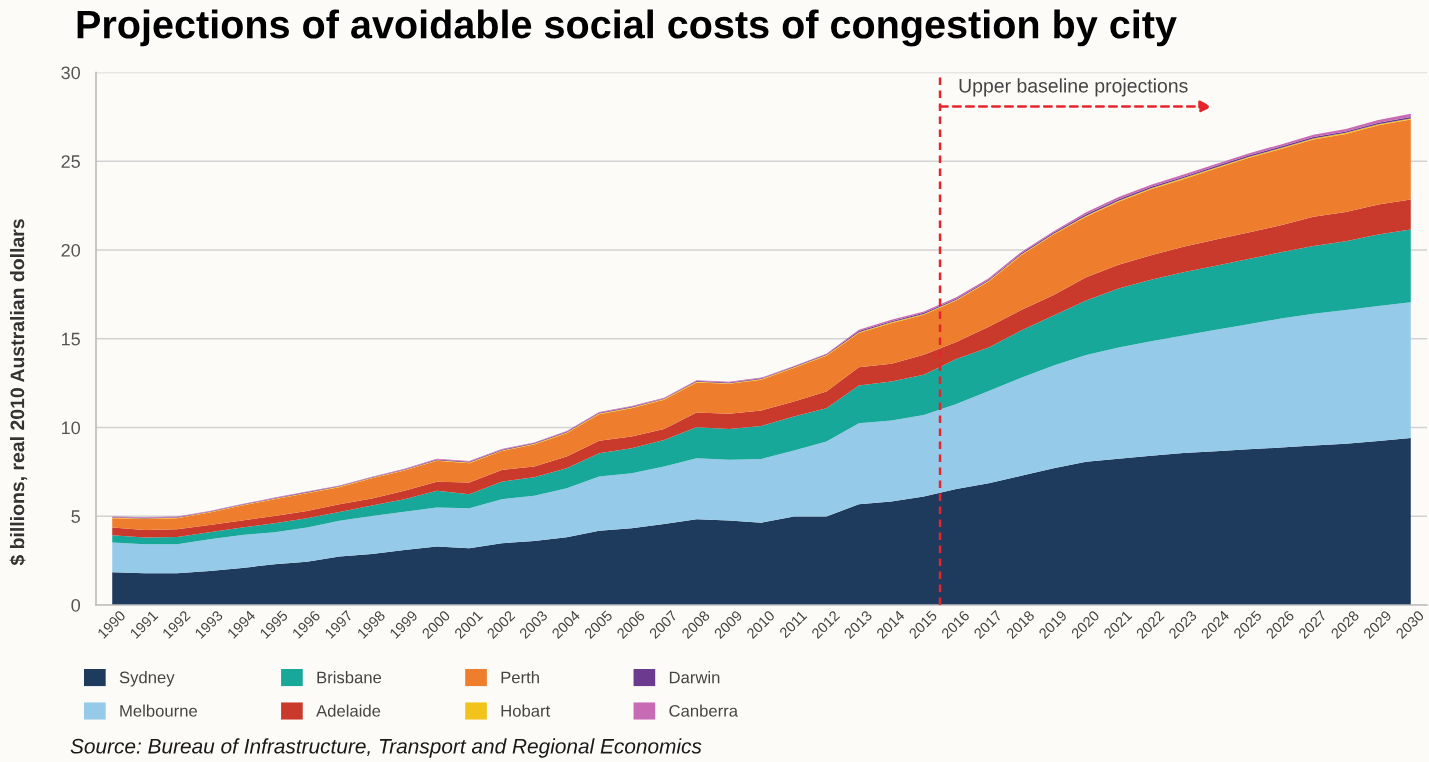 Image resolution: width=1429 pixels, height=762 pixels. What do you see at coordinates (18, 392) in the screenshot?
I see `y-axis-title: $ billions, real 2010 Australian dollars` at bounding box center [18, 392].